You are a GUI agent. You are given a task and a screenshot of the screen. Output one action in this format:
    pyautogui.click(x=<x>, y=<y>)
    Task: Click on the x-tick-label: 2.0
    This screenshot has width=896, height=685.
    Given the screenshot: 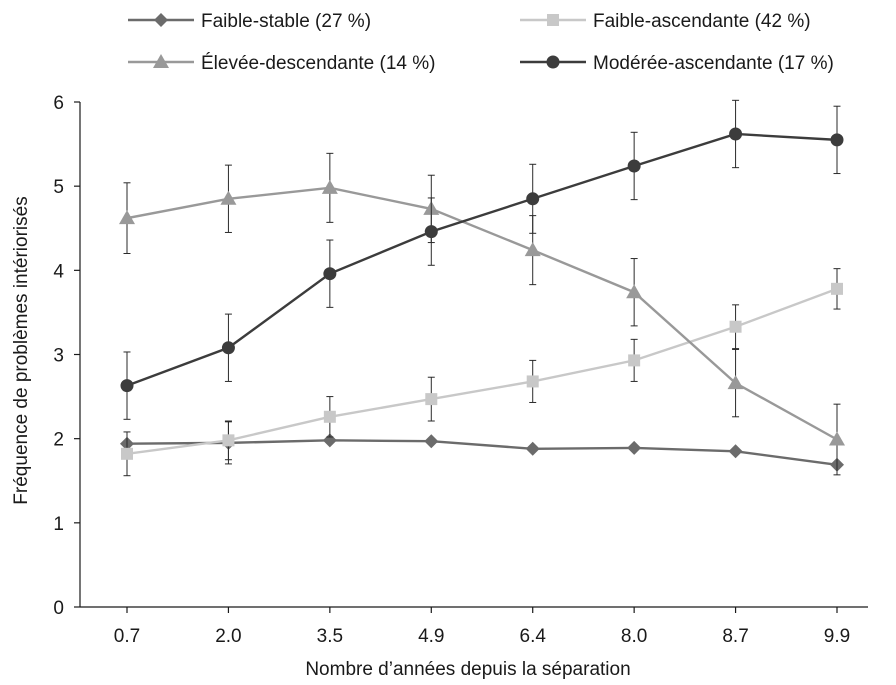 What is the action you would take?
    pyautogui.click(x=228, y=636)
    